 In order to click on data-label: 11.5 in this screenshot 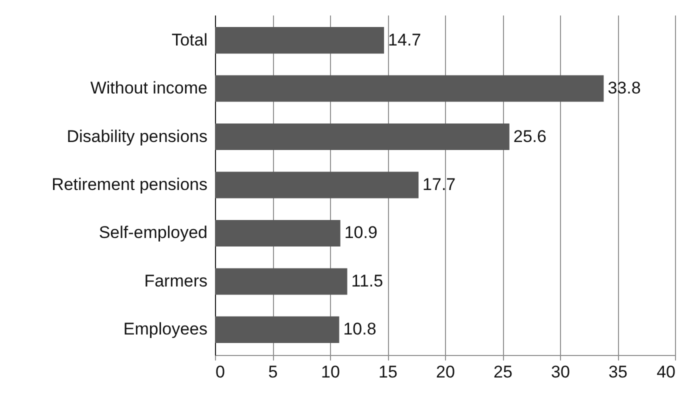, I will do `click(367, 280)`.